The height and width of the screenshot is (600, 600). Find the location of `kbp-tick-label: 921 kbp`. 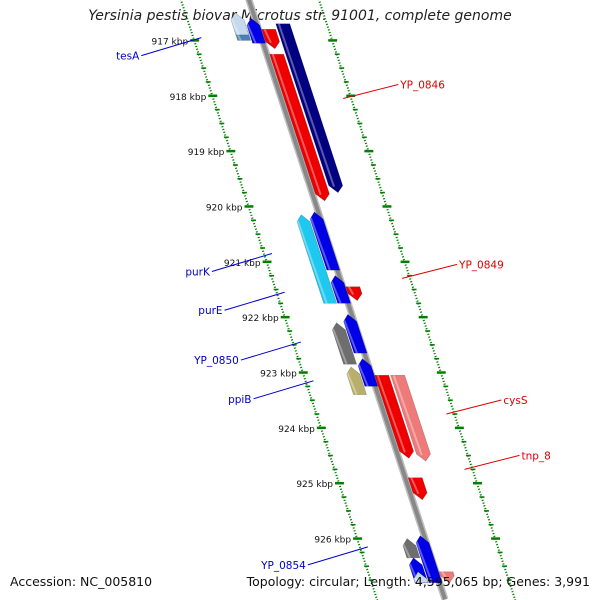

kbp-tick-label: 921 kbp is located at coordinates (242, 264).